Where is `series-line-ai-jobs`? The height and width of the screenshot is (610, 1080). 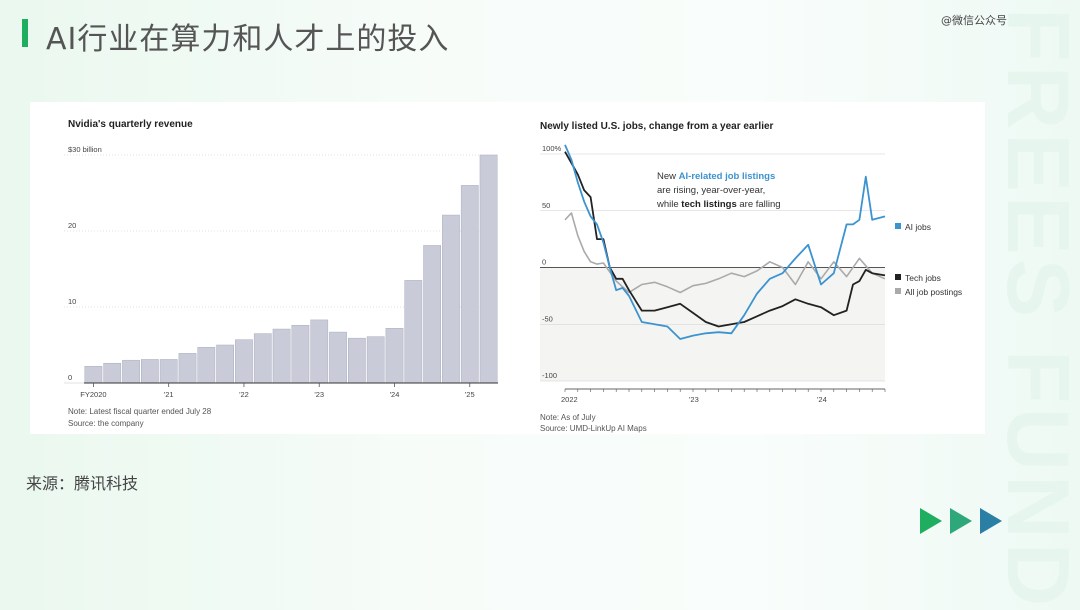
series-line-ai-jobs is located at coordinates (725, 242).